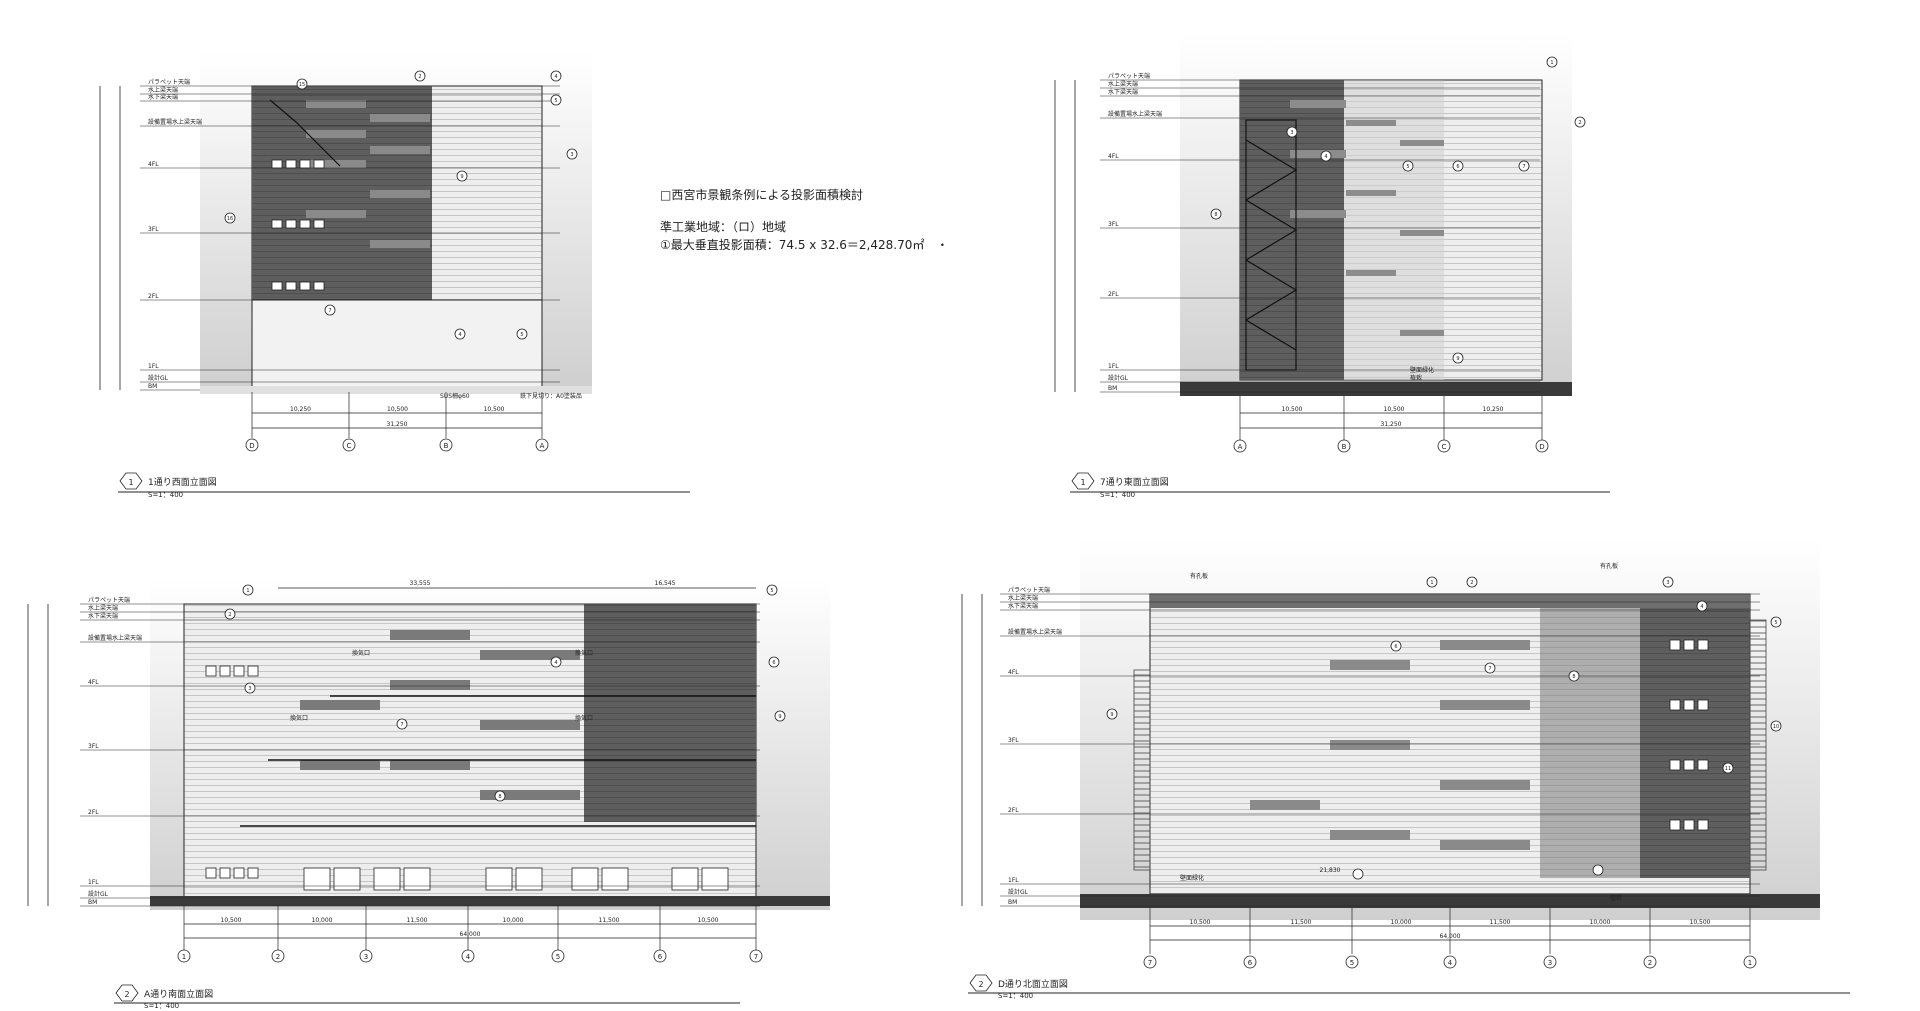 The height and width of the screenshot is (1011, 1920). What do you see at coordinates (230, 219) in the screenshot?
I see `callout-number: 16` at bounding box center [230, 219].